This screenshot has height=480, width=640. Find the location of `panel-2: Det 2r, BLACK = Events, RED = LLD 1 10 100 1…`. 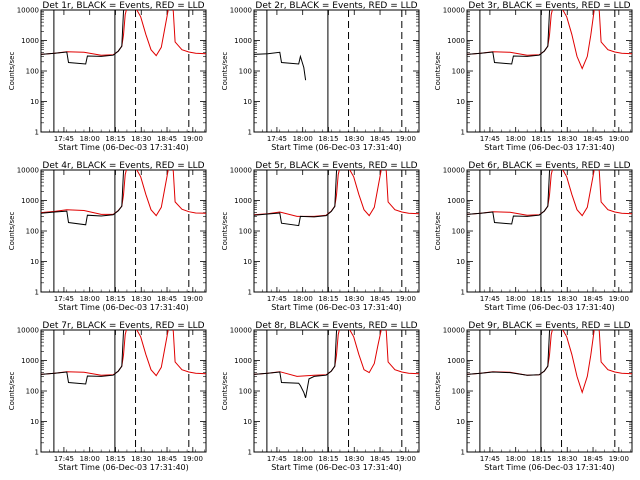

panel-2: Det 2r, BLACK = Events, RED = LLD 1 10 100 1… is located at coordinates (320, 76).